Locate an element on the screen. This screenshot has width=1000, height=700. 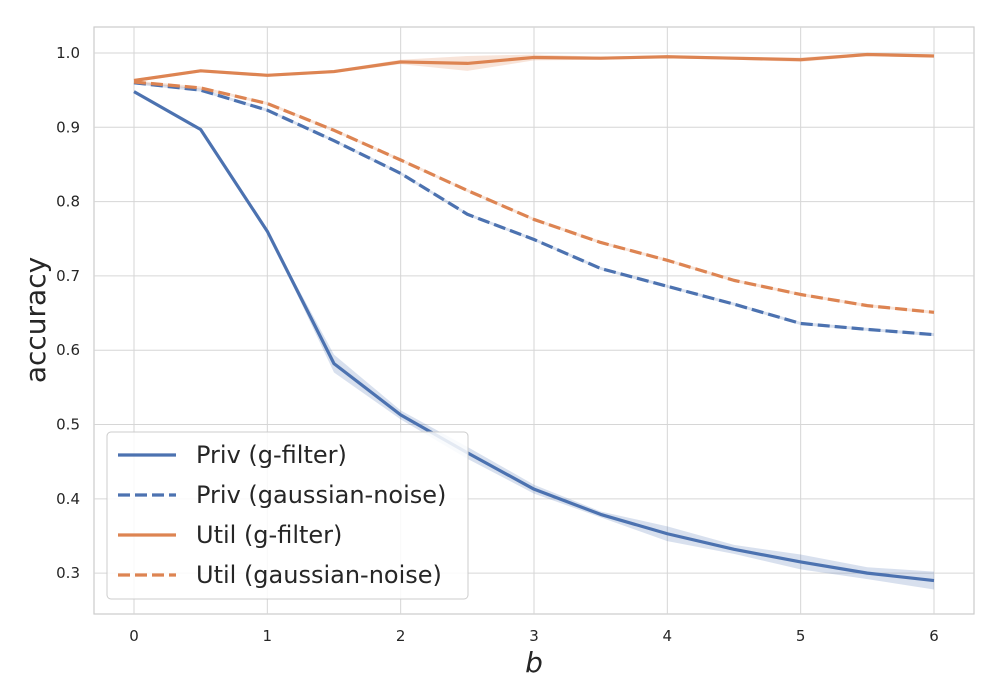
y-tick-label: 0.4 is located at coordinates (68, 499).